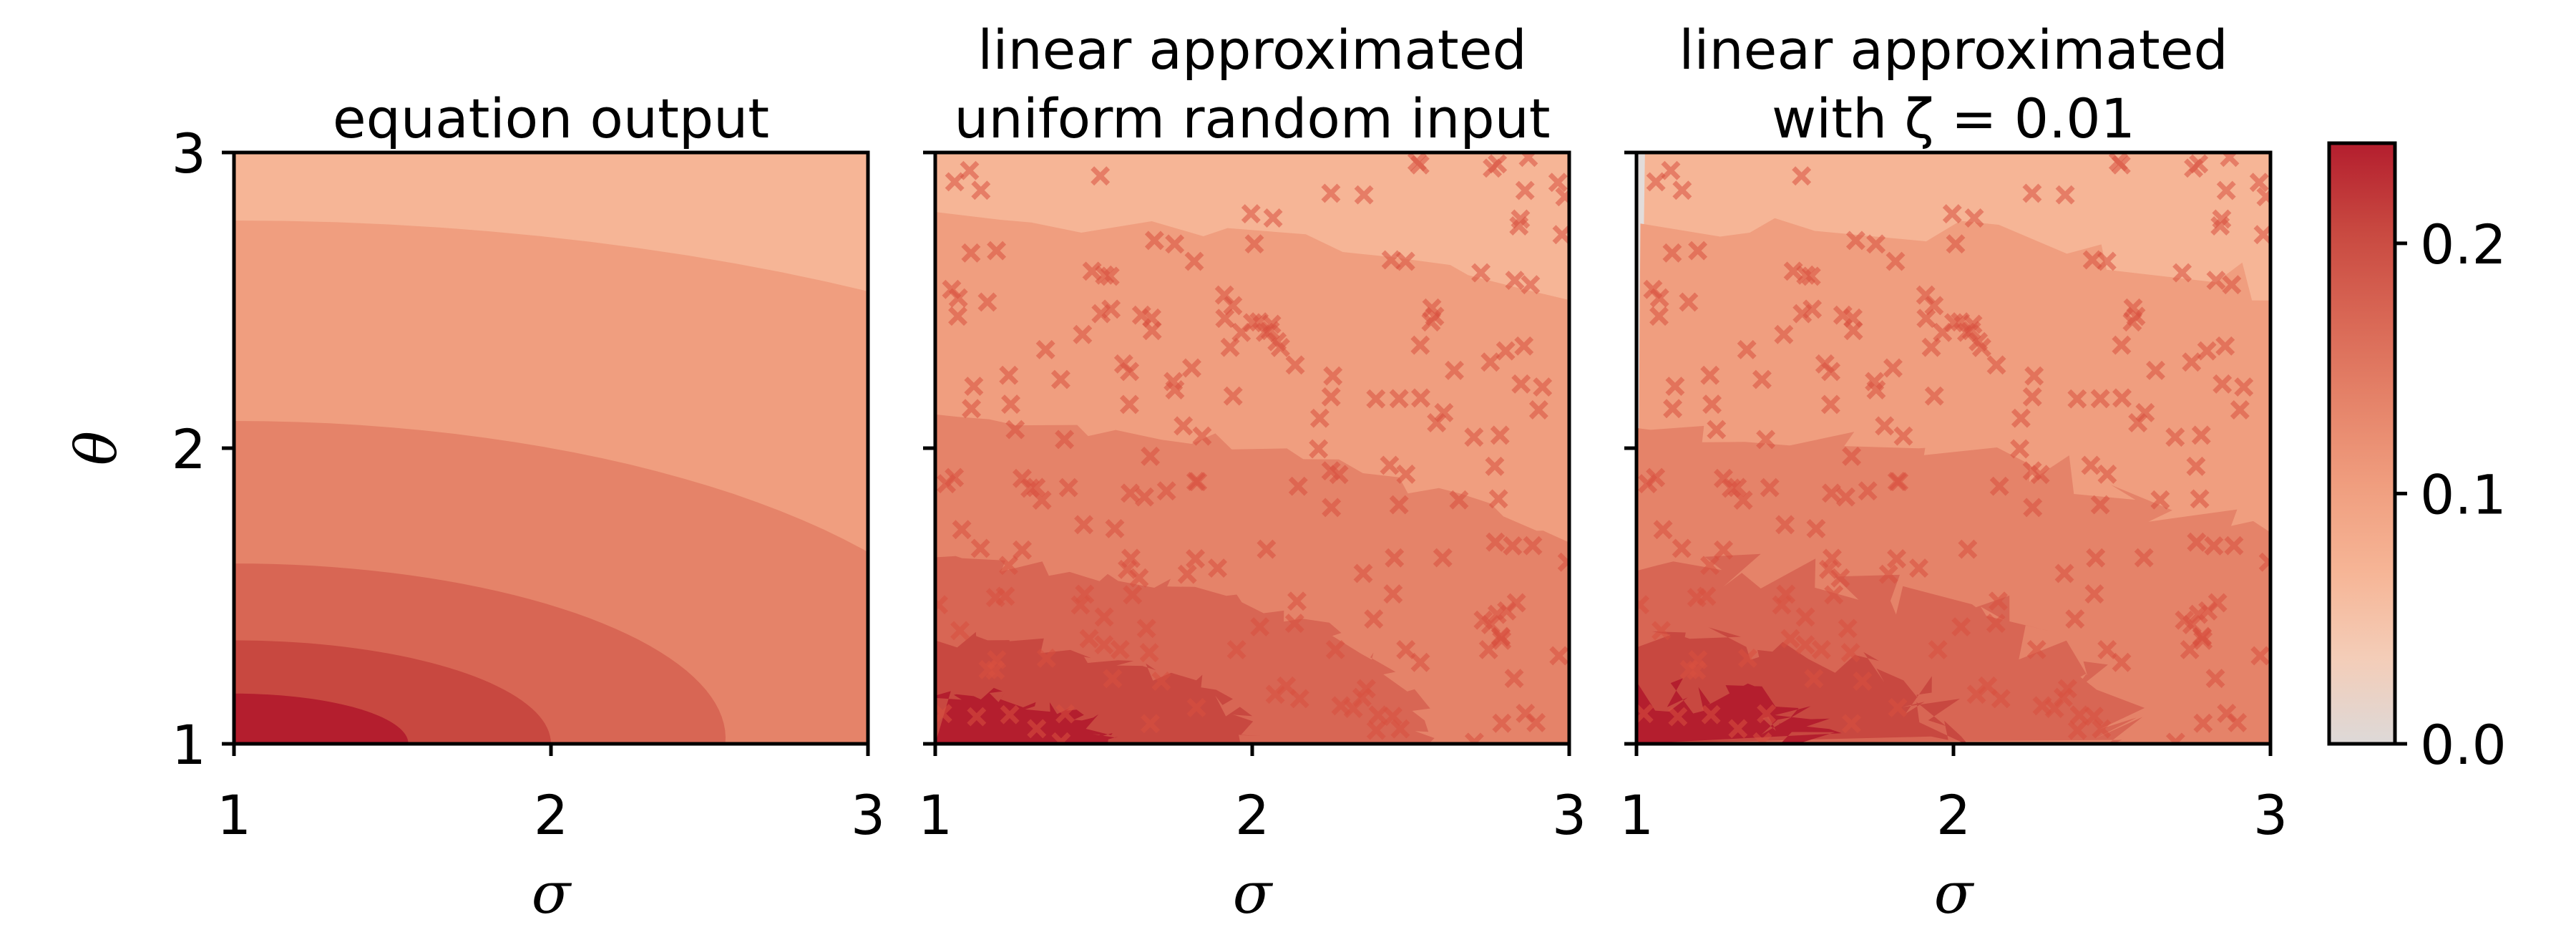  What do you see at coordinates (1953, 118) in the screenshot?
I see `panel-title-line-2: with ζ = 0.01` at bounding box center [1953, 118].